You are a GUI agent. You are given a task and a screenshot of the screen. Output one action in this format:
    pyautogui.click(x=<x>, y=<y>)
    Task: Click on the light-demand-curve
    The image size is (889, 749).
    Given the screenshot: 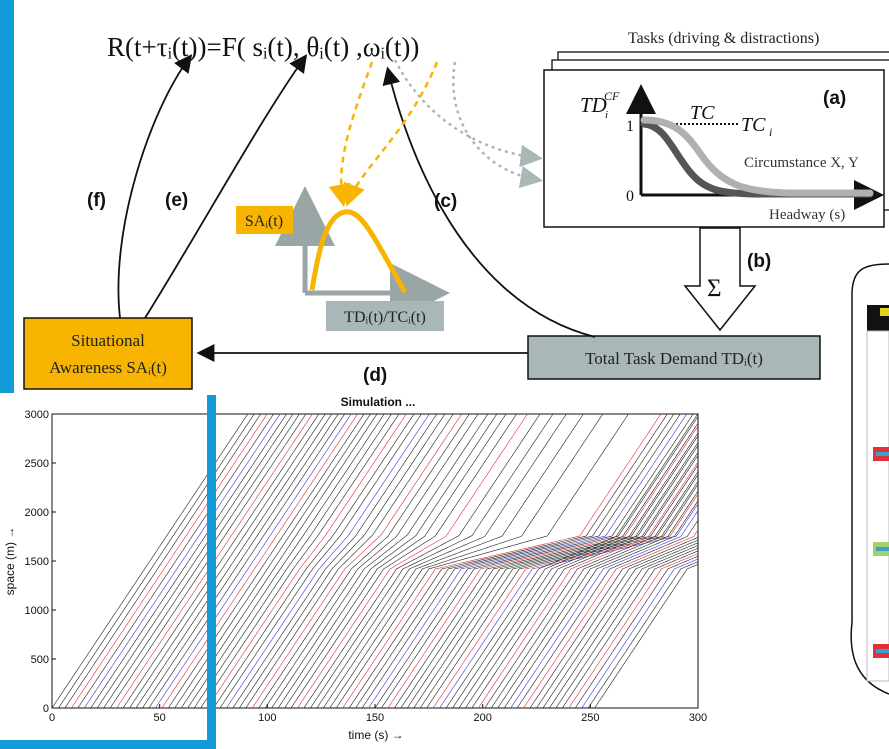 What is the action you would take?
    pyautogui.click(x=757, y=156)
    